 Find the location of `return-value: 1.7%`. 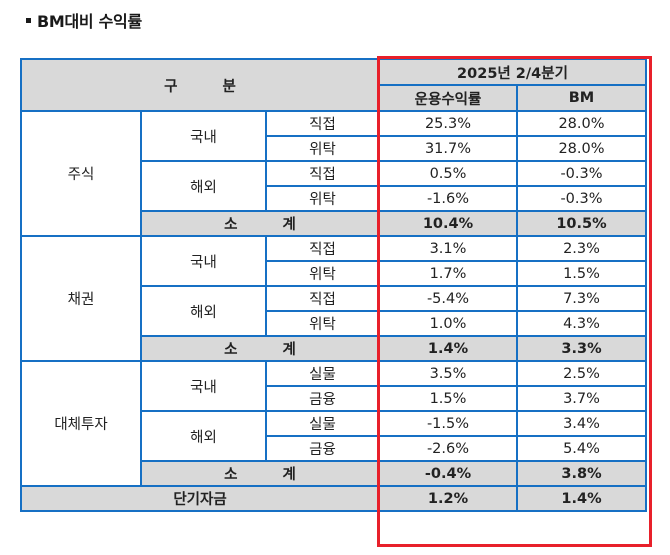

return-value: 1.7% is located at coordinates (448, 273).